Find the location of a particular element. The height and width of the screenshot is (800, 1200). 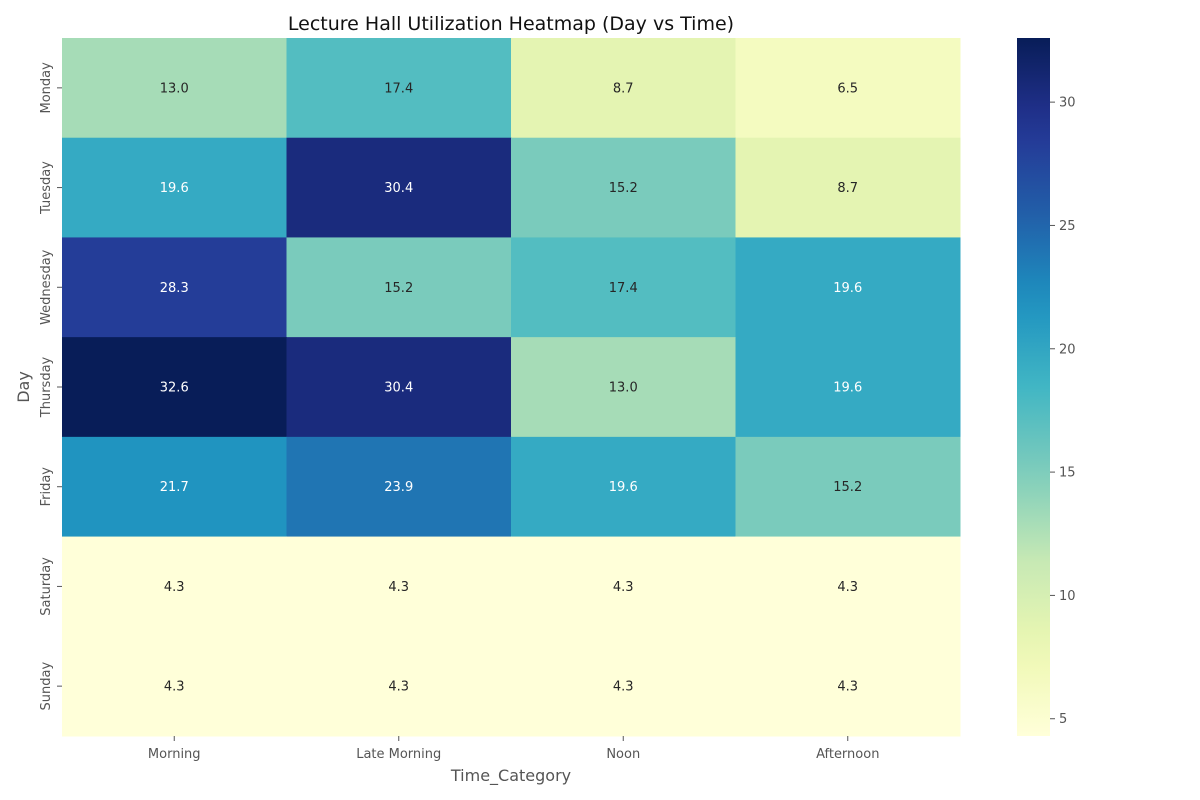

heatmap-cell-tuesday-late-morning is located at coordinates (399, 187).